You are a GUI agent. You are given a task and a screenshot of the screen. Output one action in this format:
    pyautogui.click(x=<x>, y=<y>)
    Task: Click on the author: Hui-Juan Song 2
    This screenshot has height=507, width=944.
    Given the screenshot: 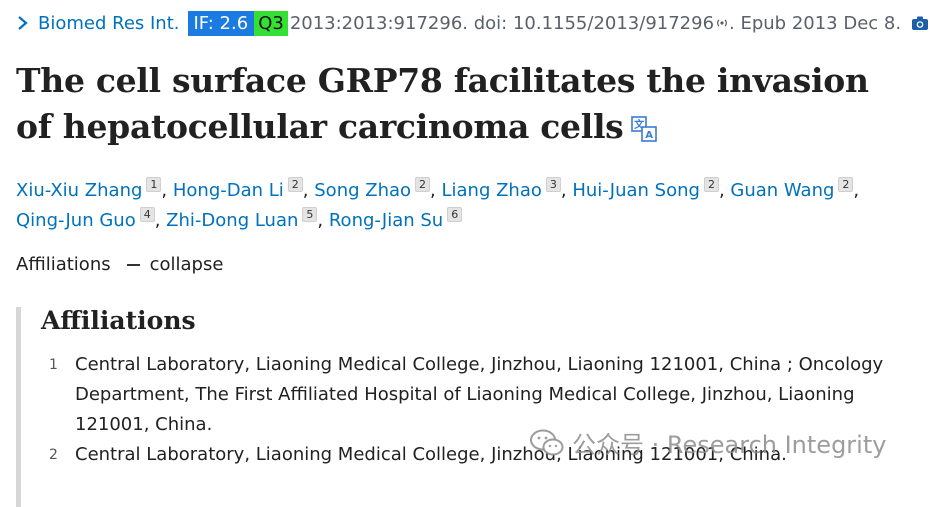 What is the action you would take?
    pyautogui.click(x=645, y=189)
    